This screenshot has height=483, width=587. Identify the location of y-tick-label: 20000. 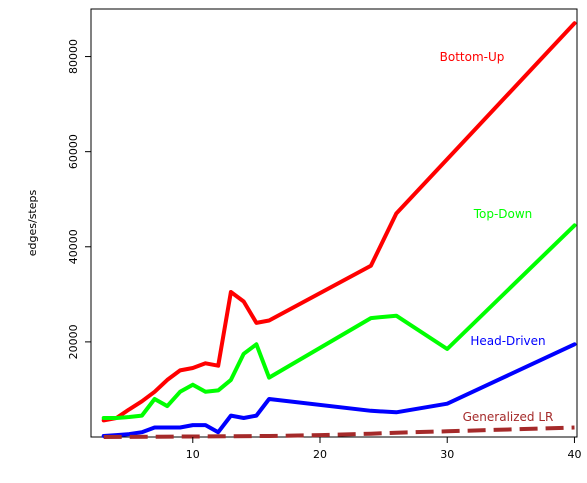
(73, 341).